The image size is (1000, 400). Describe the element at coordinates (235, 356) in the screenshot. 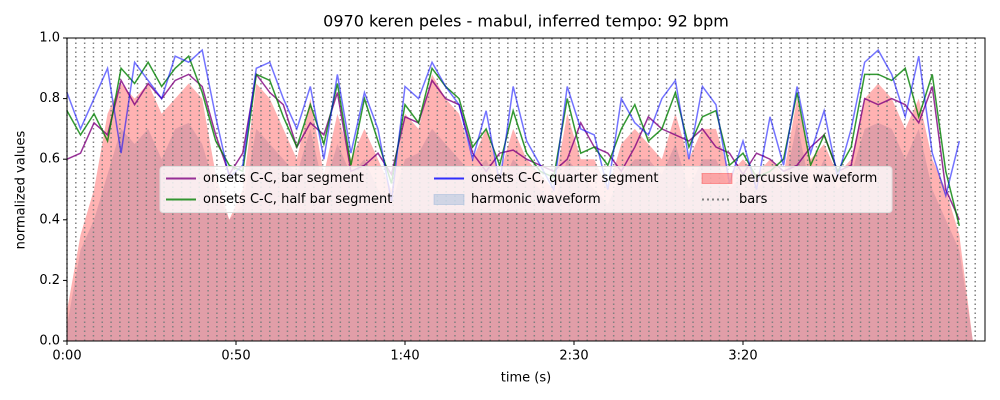

I see `x-tick-label: 0:50` at that location.